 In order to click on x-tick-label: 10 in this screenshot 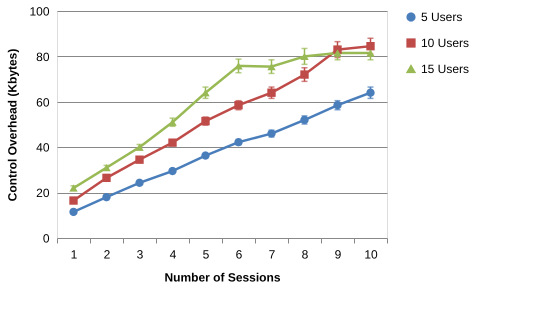, I will do `click(371, 255)`.